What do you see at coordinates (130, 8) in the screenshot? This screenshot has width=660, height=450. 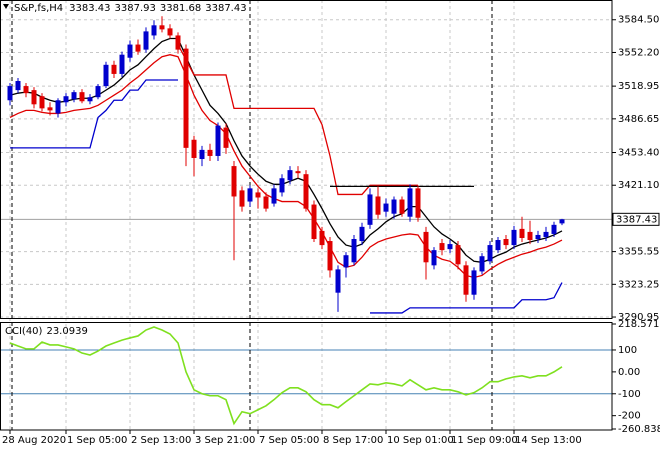 I see `main-header: S&P,fs,H4 3383.43 3387.93 3381.68 3387.43` at bounding box center [130, 8].